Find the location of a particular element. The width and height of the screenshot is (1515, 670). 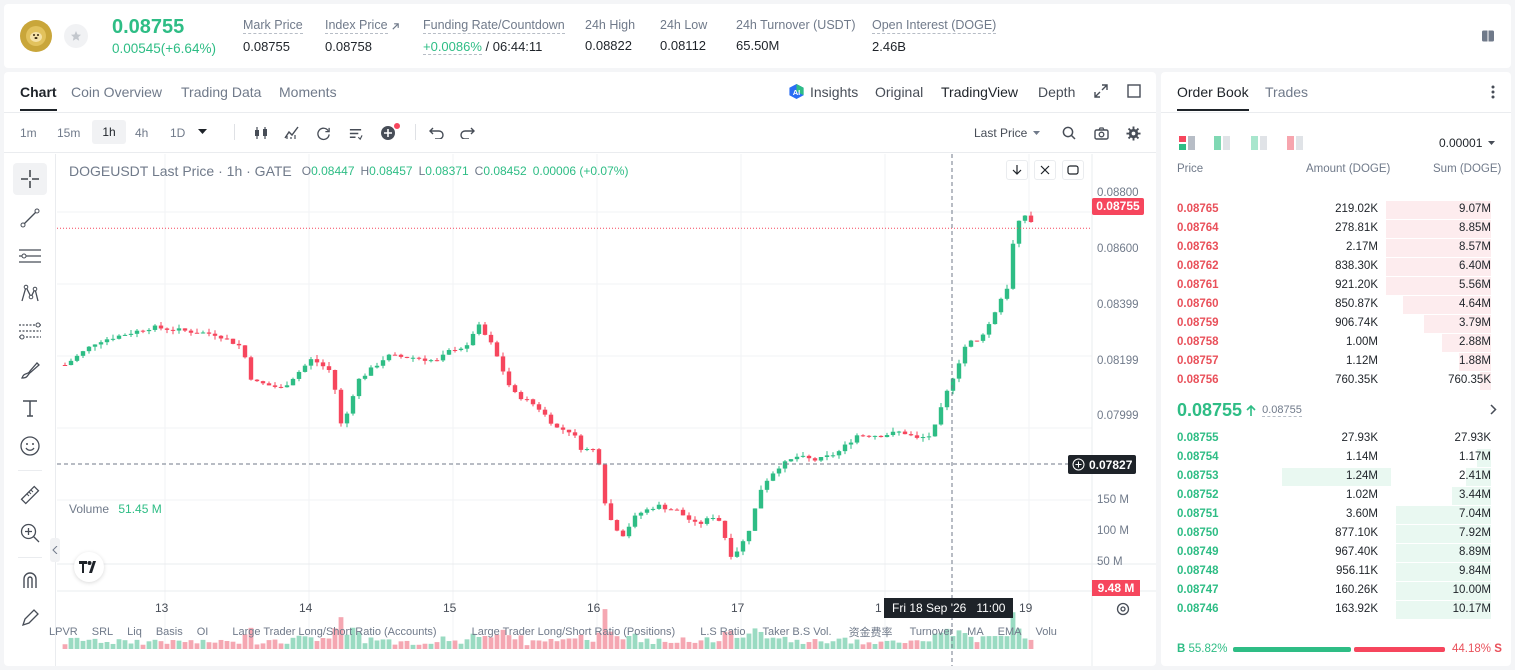

mid-price: 0.08755 0.08755 is located at coordinates (1239, 410).